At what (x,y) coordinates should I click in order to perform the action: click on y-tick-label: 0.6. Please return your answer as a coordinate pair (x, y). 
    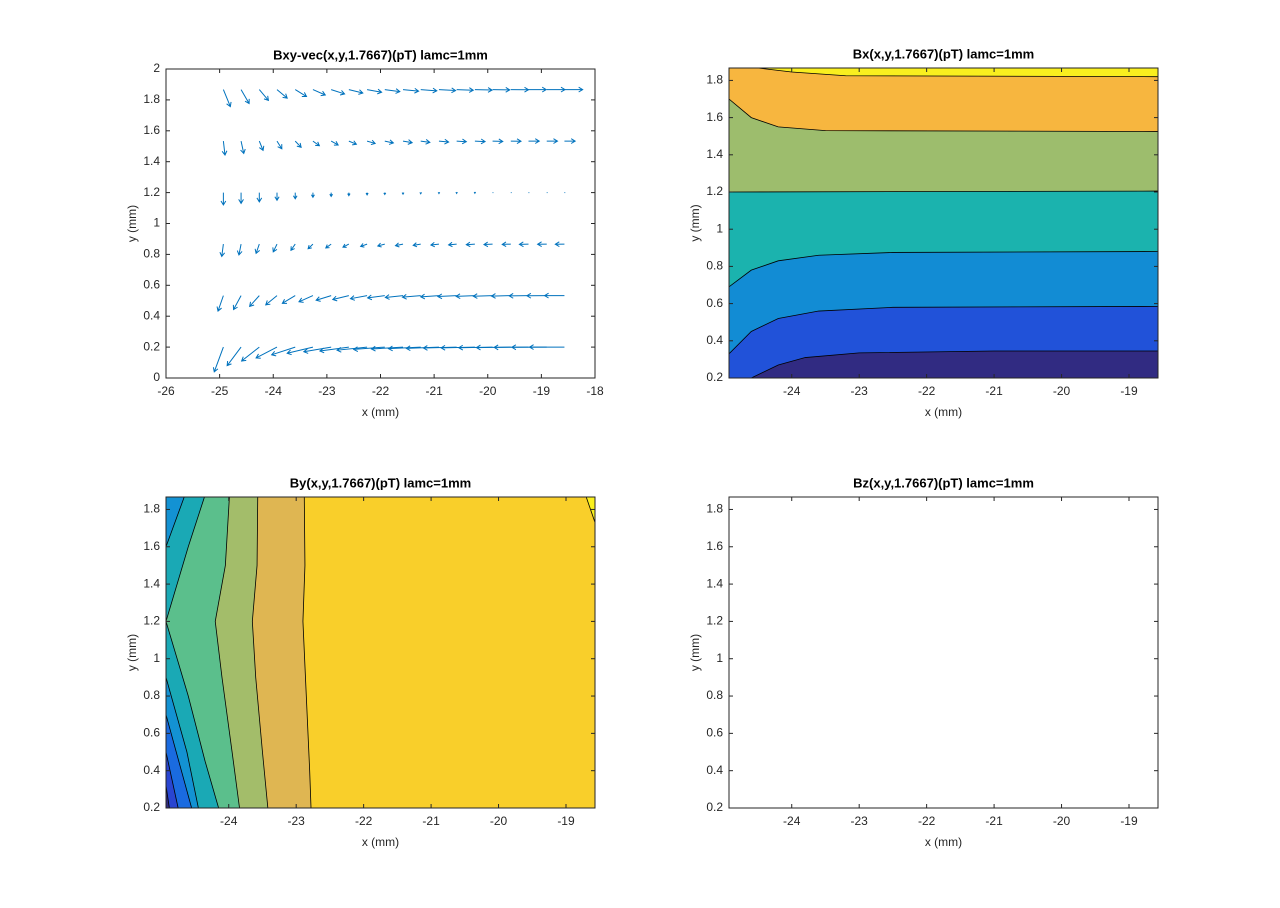
    Looking at the image, I should click on (151, 733).